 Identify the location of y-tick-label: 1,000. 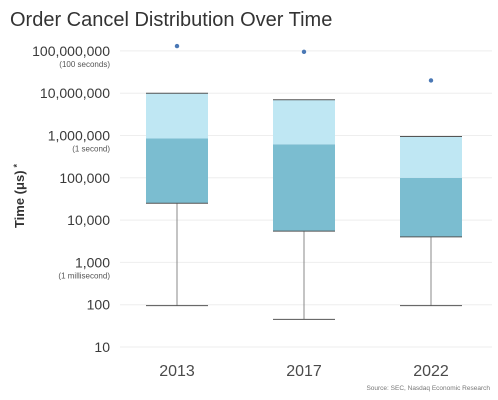
(92, 262).